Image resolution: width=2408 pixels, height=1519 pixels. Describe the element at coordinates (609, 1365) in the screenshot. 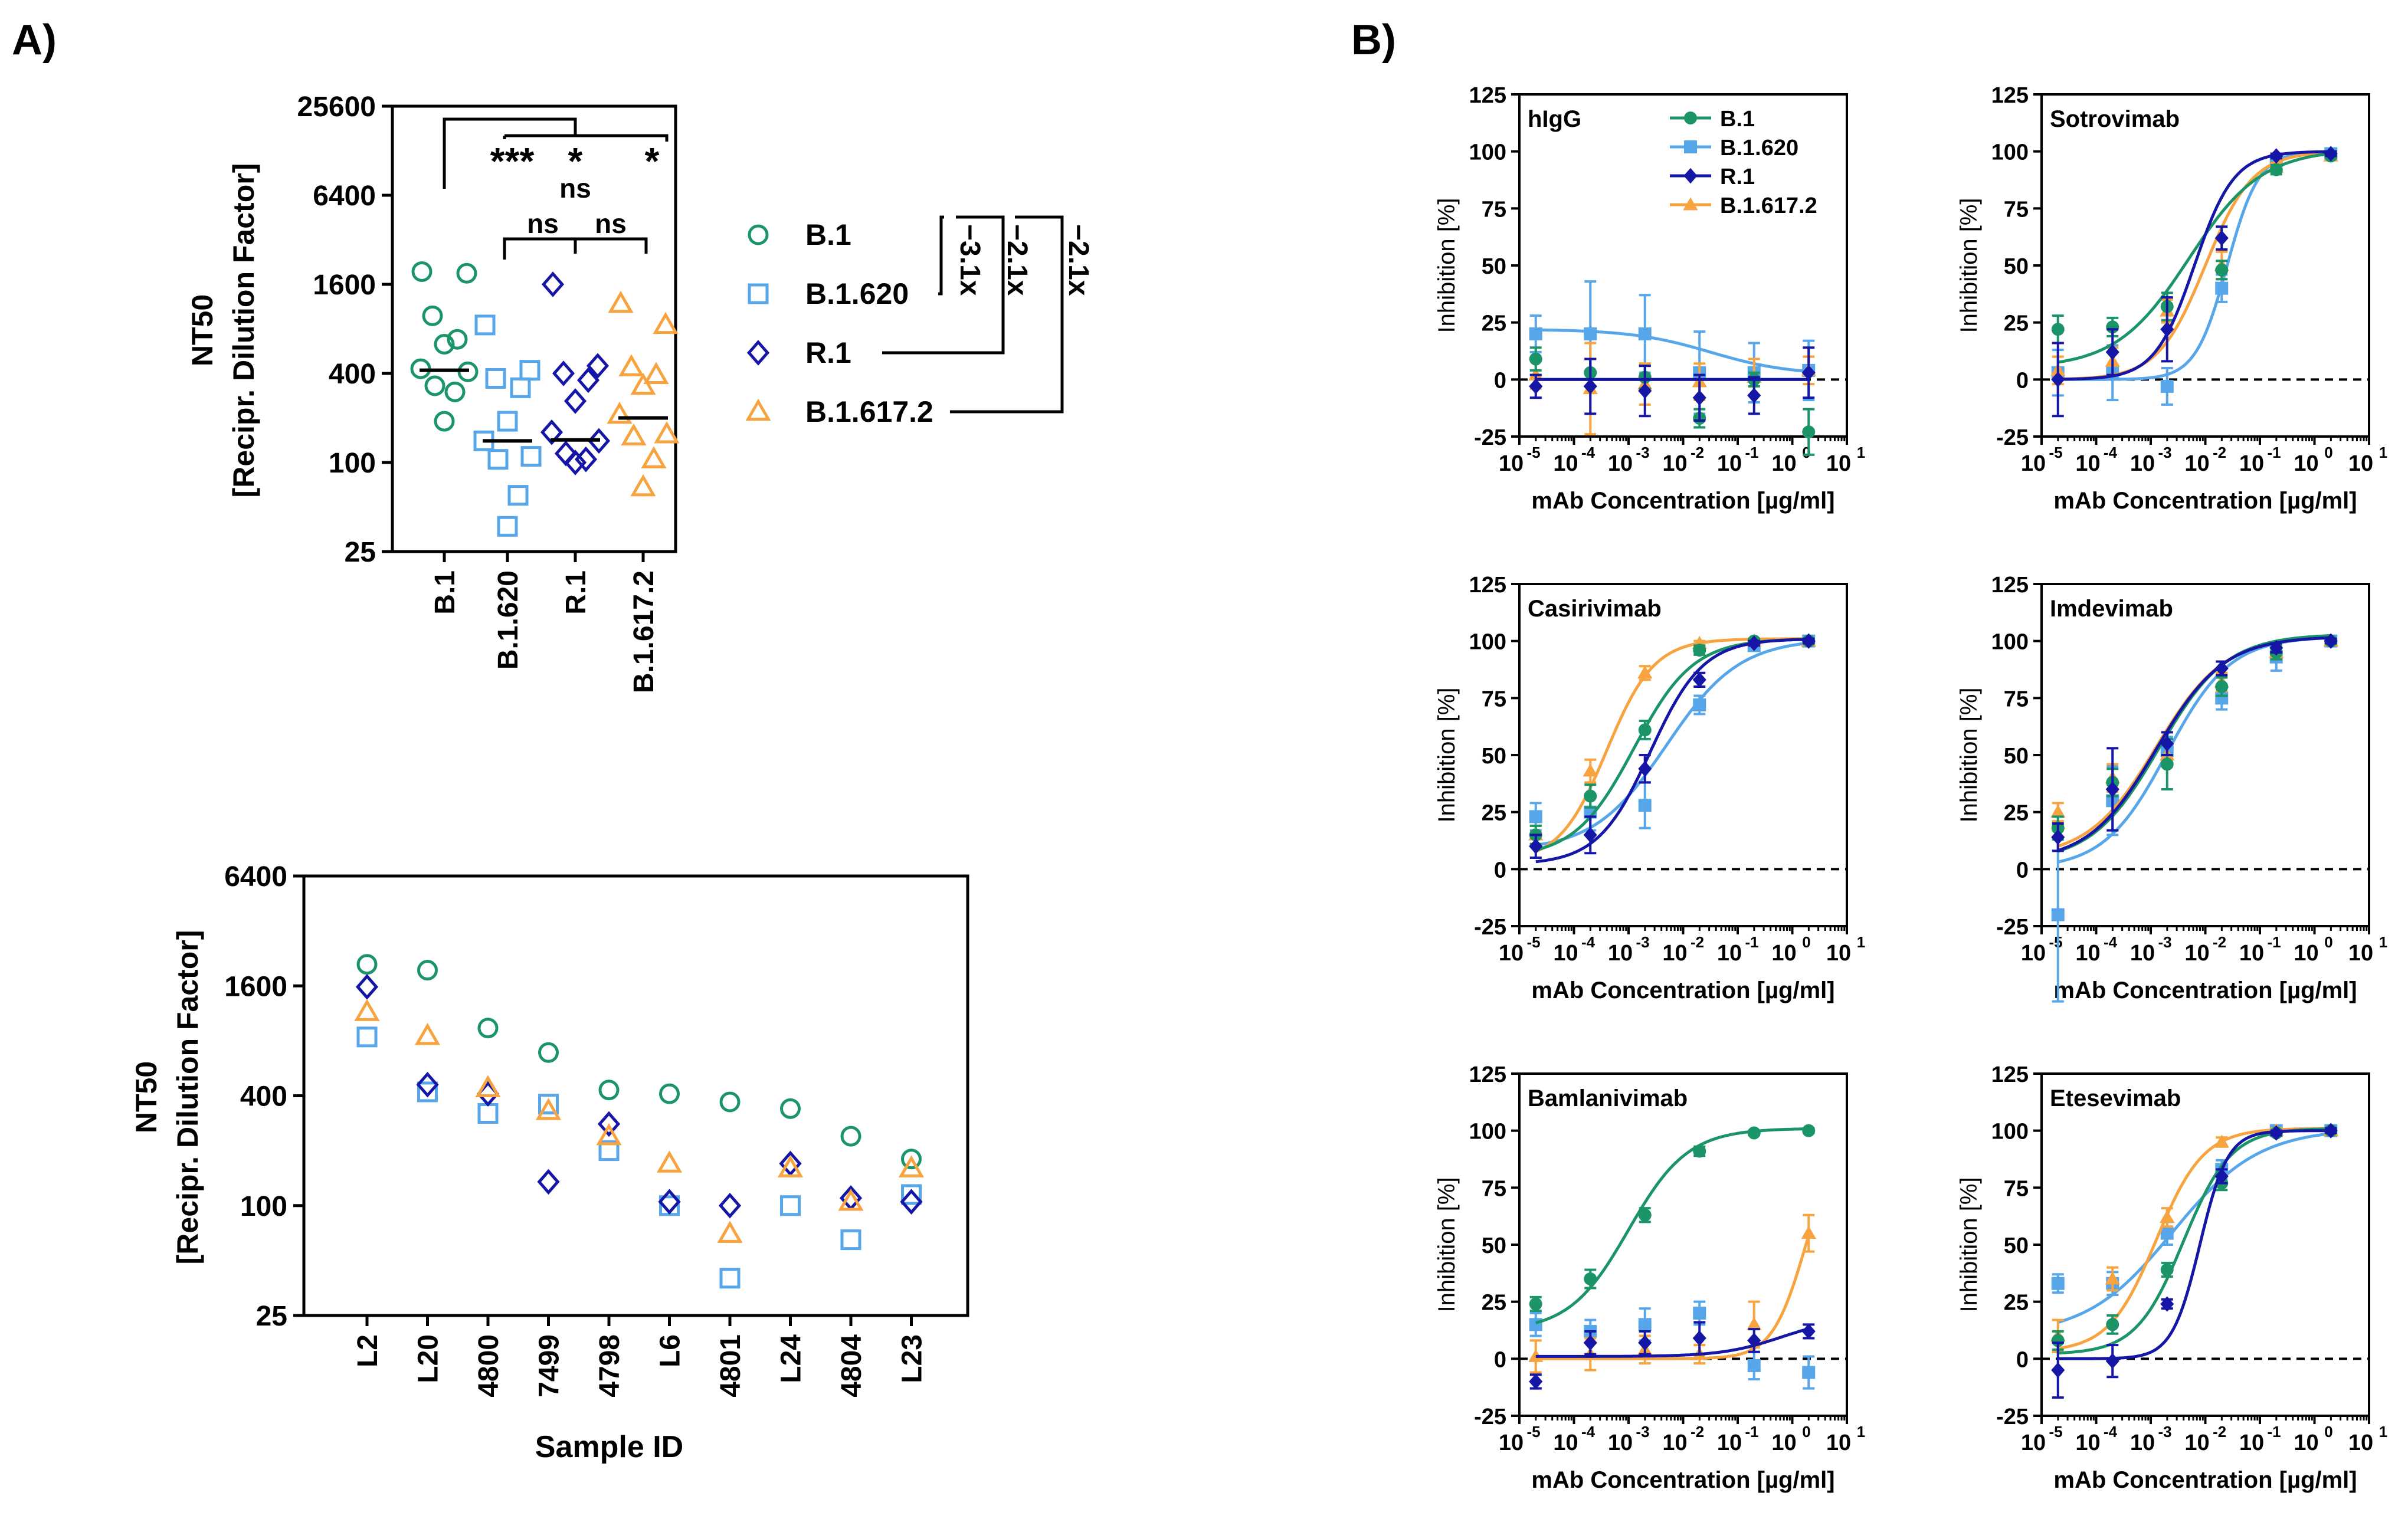

I see `x-tick-label: 4798` at that location.